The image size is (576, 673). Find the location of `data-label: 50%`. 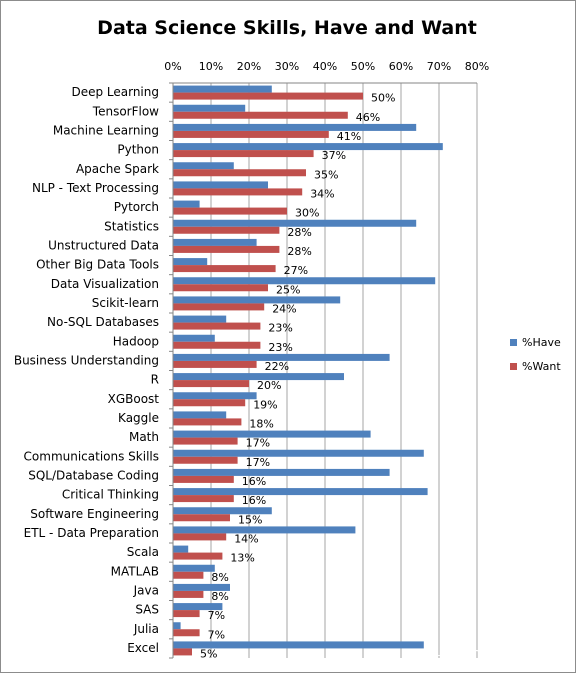

data-label: 50% is located at coordinates (383, 98).